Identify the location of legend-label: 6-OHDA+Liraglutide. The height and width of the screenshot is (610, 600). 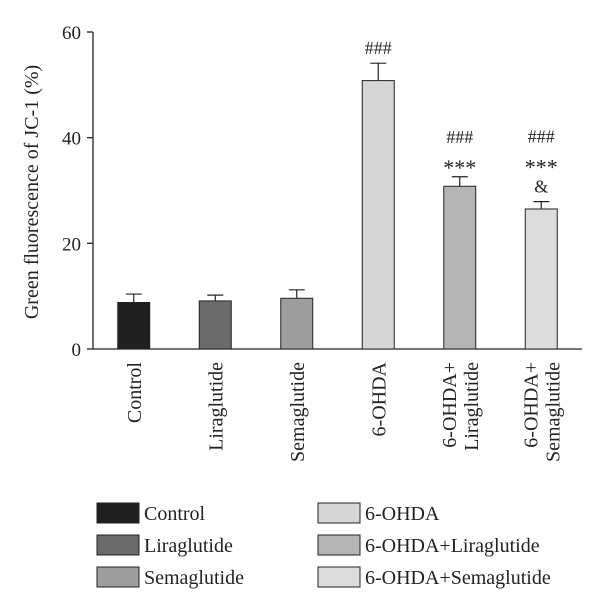
(452, 546).